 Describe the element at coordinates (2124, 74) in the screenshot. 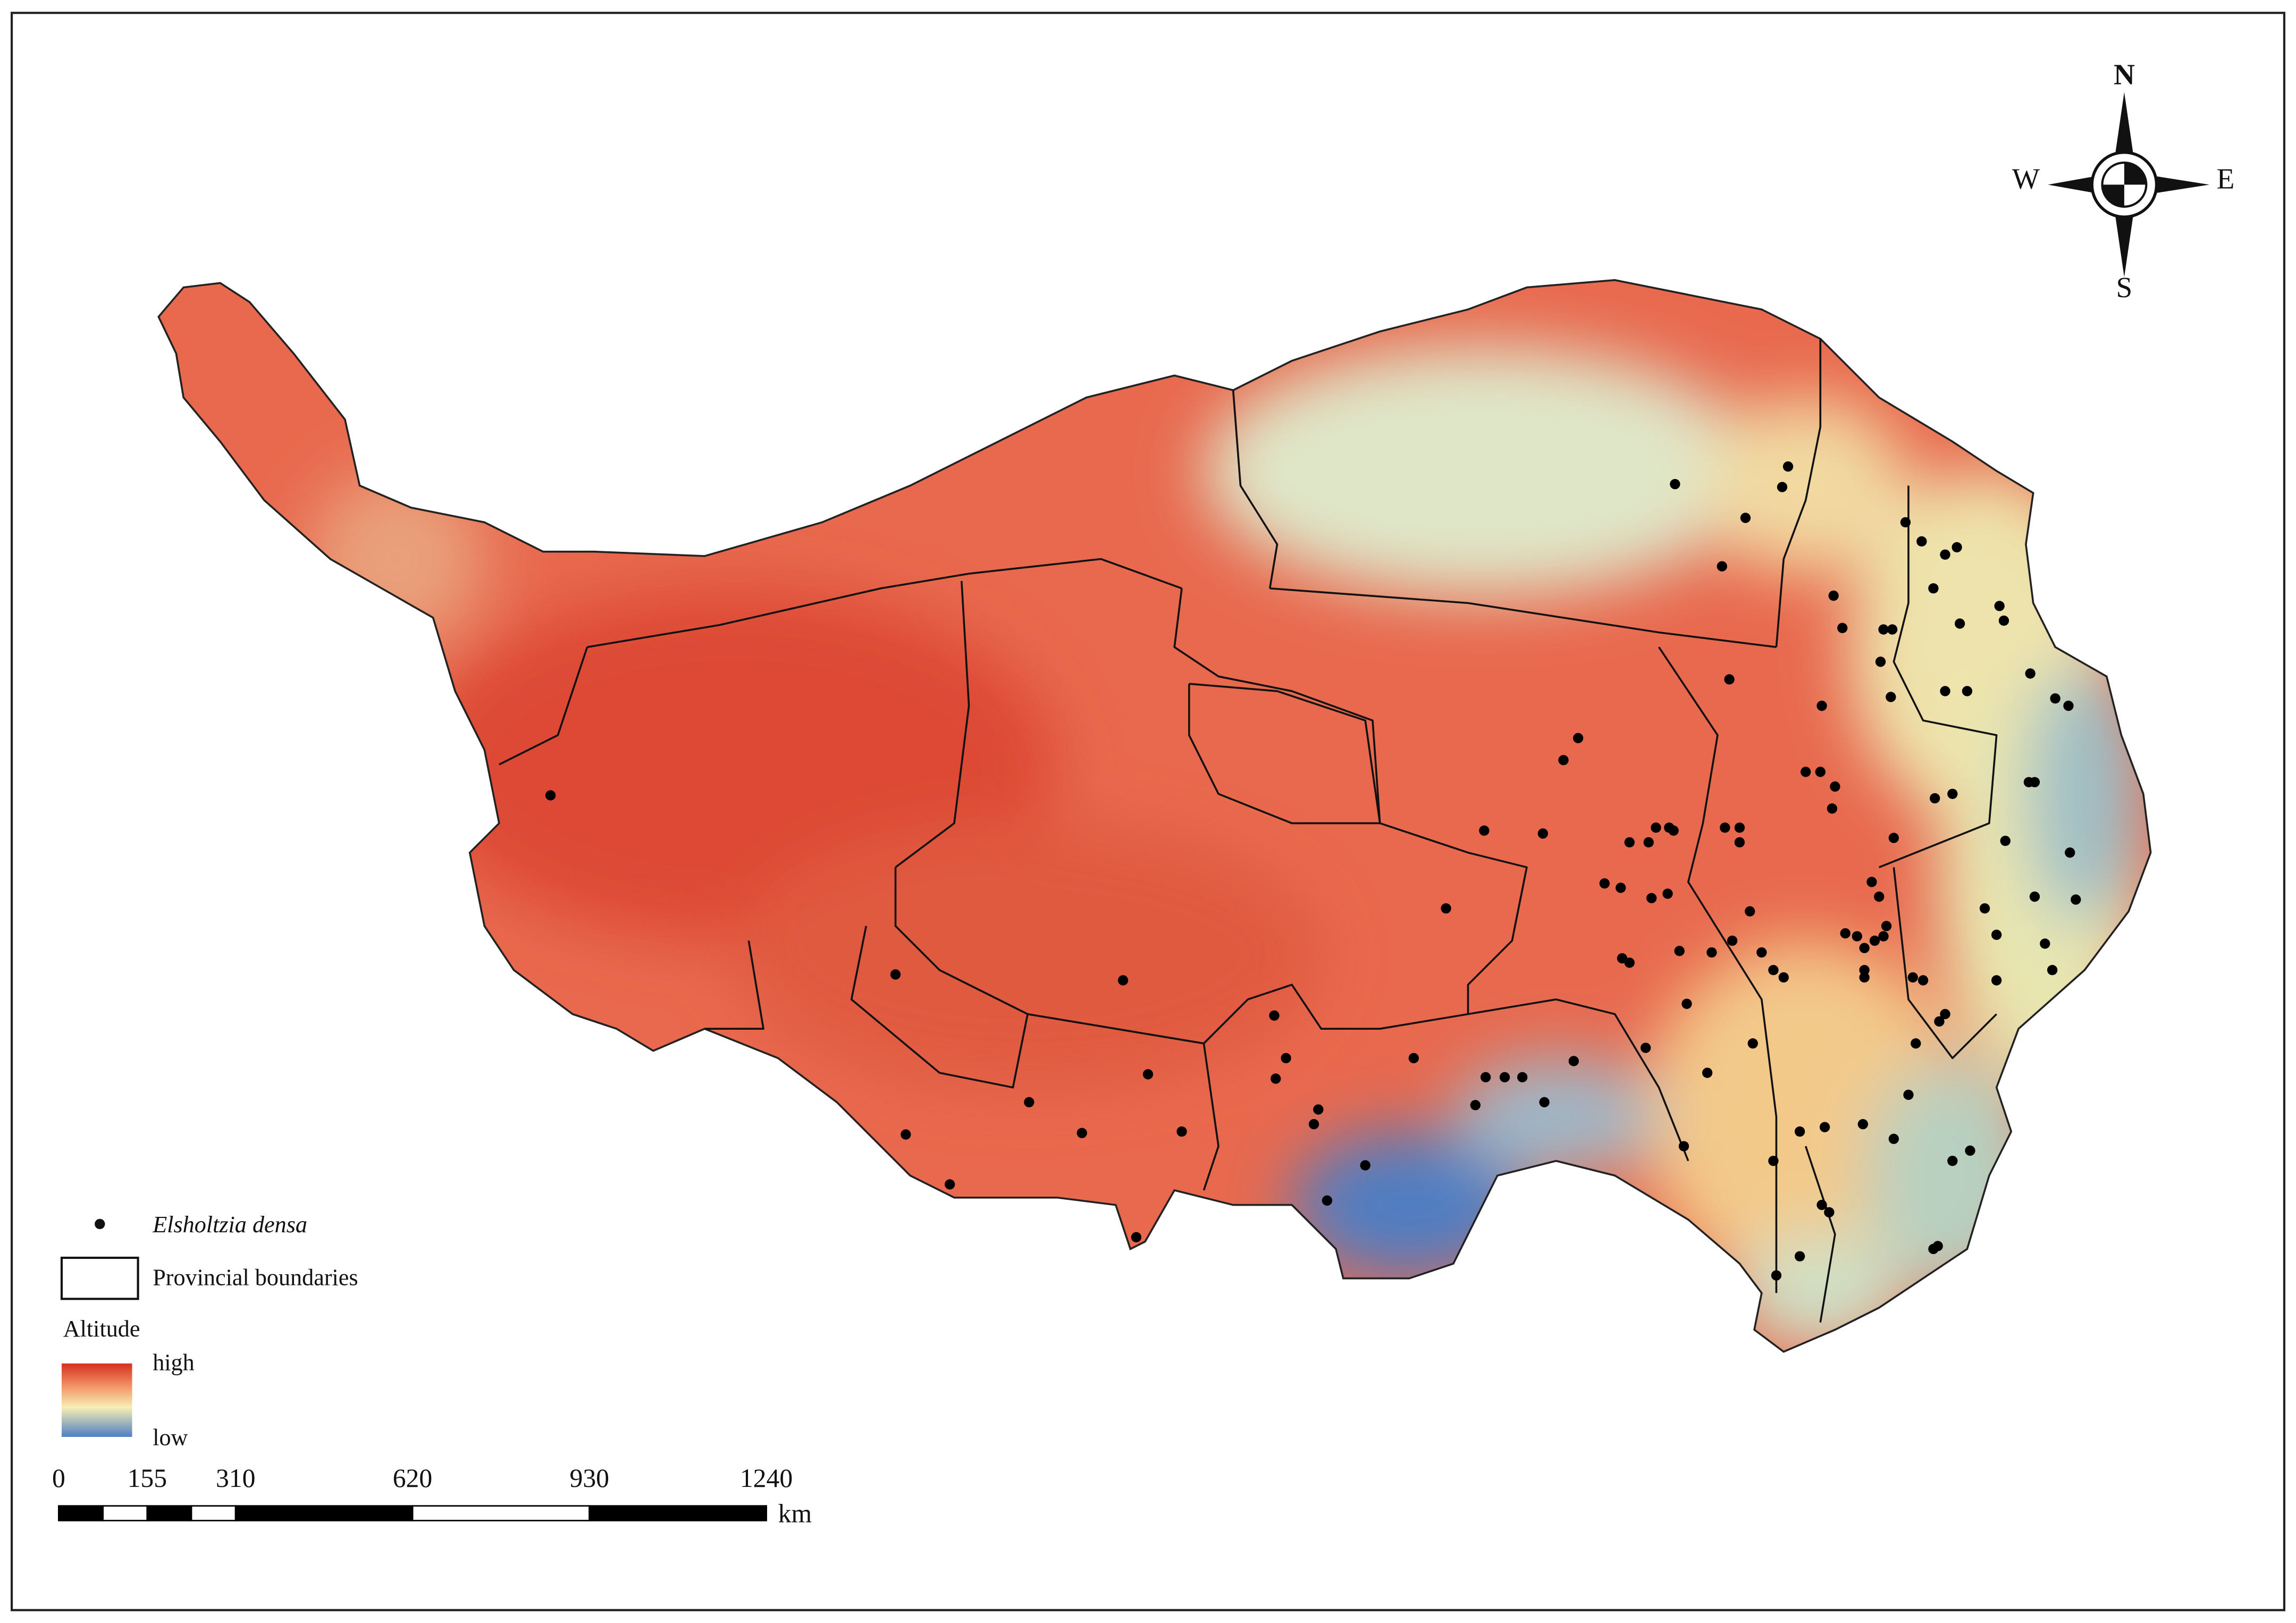

I see `compass-n: N` at that location.